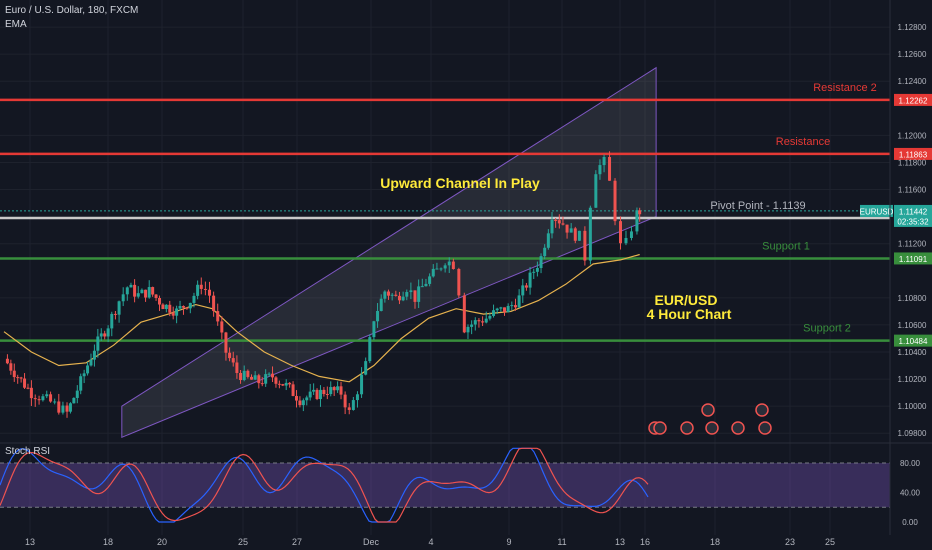  Describe the element at coordinates (790, 542) in the screenshot. I see `time-tick-12: 23` at that location.